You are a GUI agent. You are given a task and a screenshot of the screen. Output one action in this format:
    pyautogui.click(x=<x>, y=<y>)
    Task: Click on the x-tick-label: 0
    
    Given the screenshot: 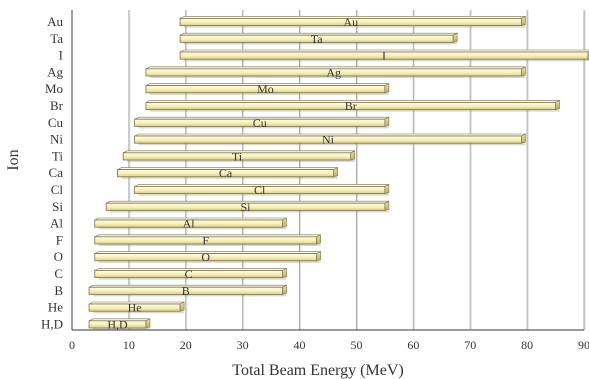 What is the action you would take?
    pyautogui.click(x=72, y=345)
    